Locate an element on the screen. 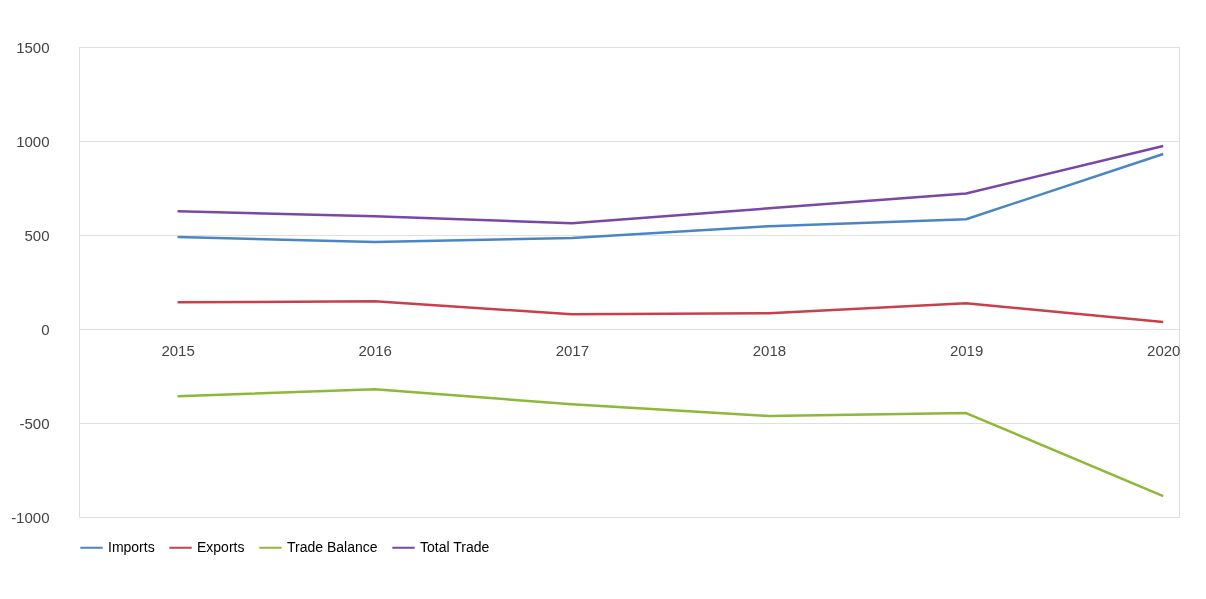  y-tick-label: 0 is located at coordinates (45, 329).